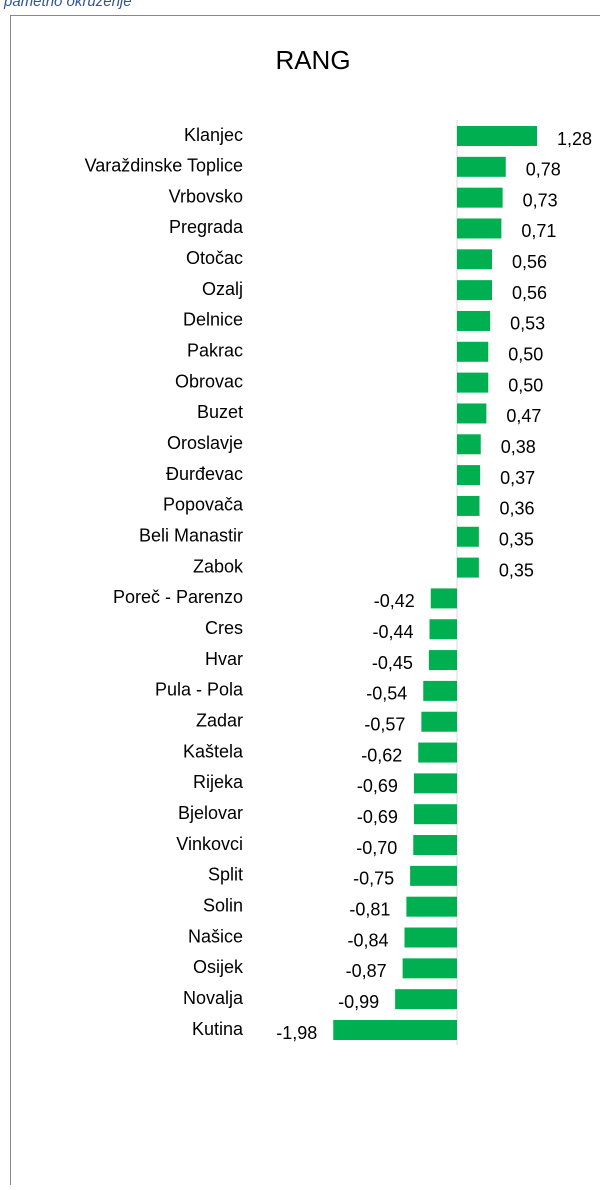  Describe the element at coordinates (517, 478) in the screenshot. I see `value-label: 0,37` at that location.